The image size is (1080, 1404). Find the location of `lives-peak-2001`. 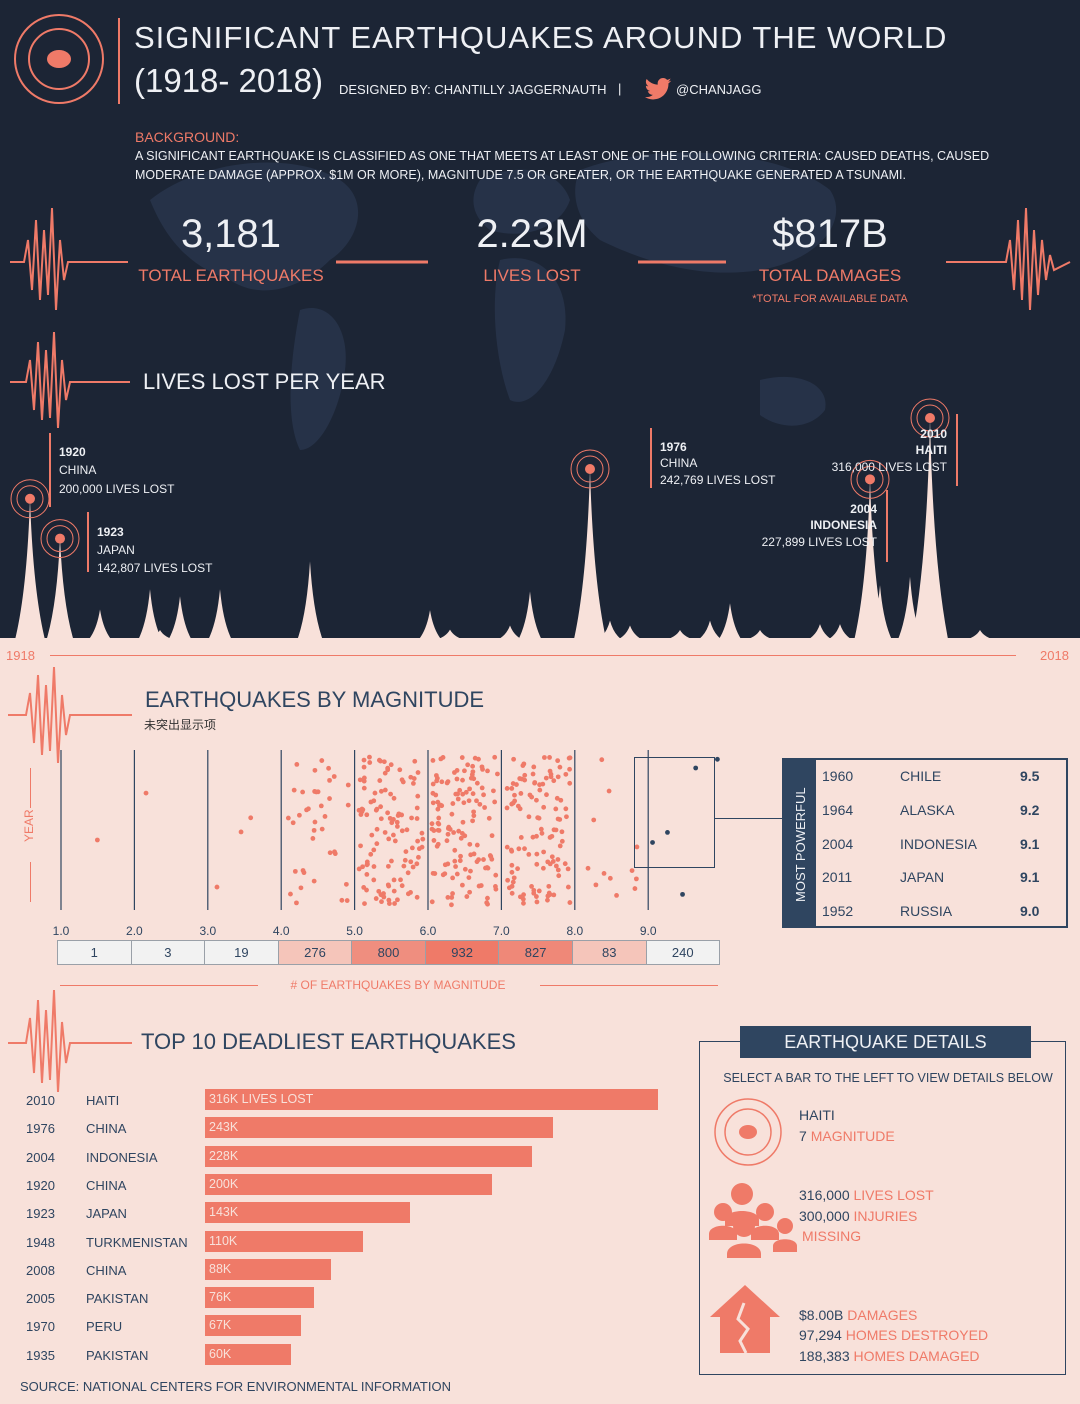

lives-peak-2001 is located at coordinates (840, 631).